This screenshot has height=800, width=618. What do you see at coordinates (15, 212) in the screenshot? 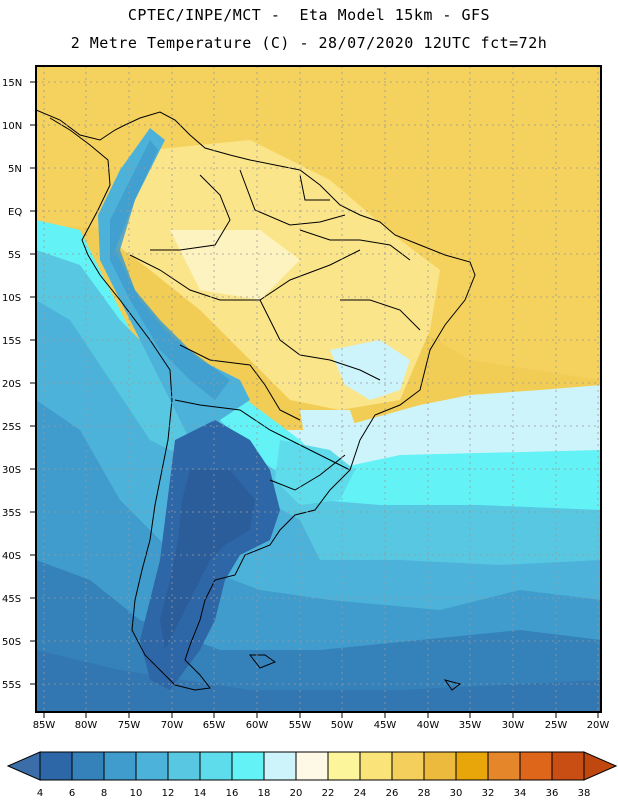
I see `lat-label: EQ` at bounding box center [15, 212].